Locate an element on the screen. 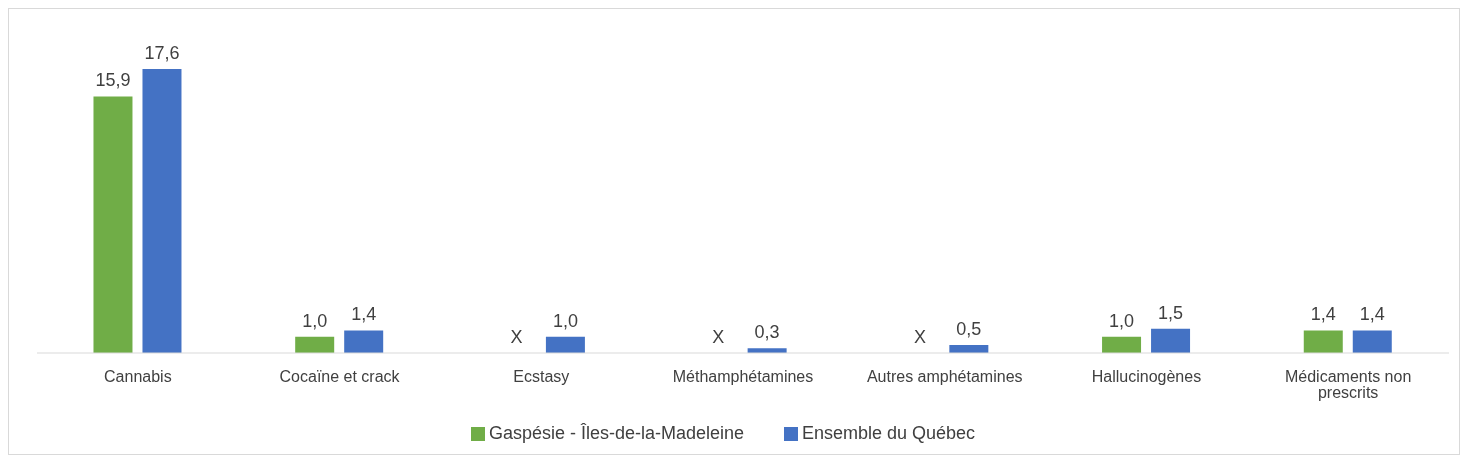  data-label: 0,3 is located at coordinates (767, 332).